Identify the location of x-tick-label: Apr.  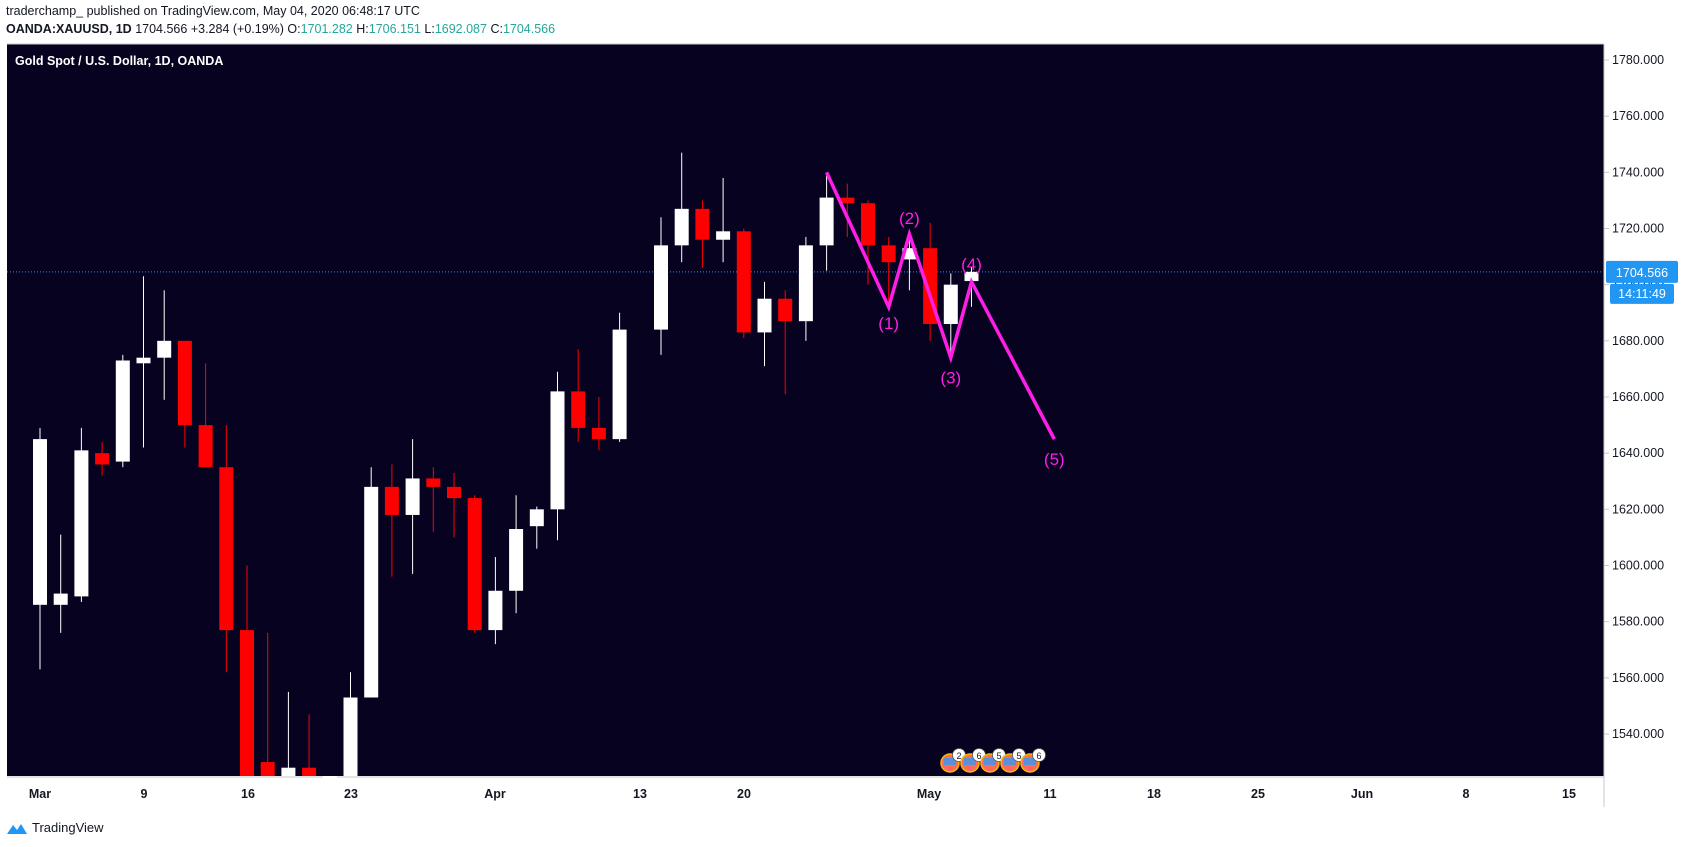
(495, 794).